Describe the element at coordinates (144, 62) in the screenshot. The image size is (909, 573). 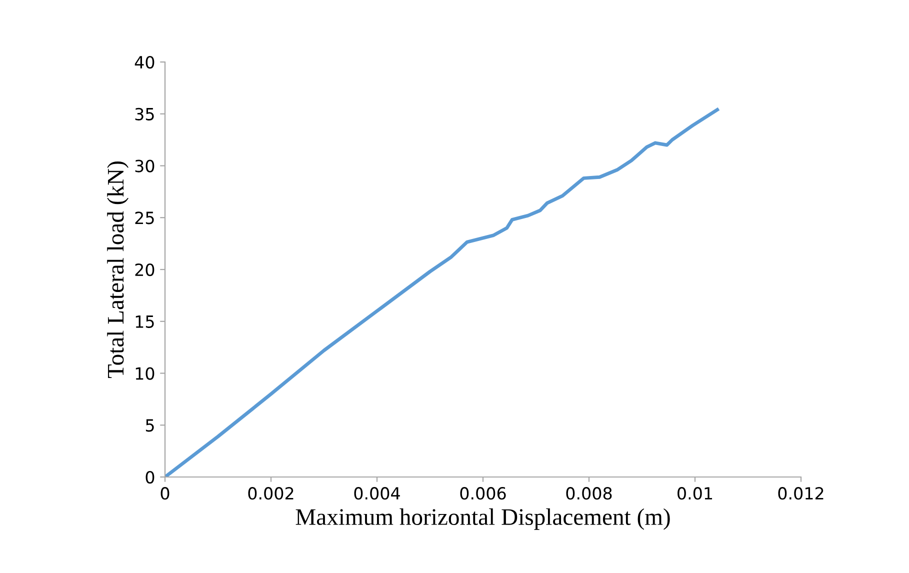
I see `y-tick-label: 40` at that location.